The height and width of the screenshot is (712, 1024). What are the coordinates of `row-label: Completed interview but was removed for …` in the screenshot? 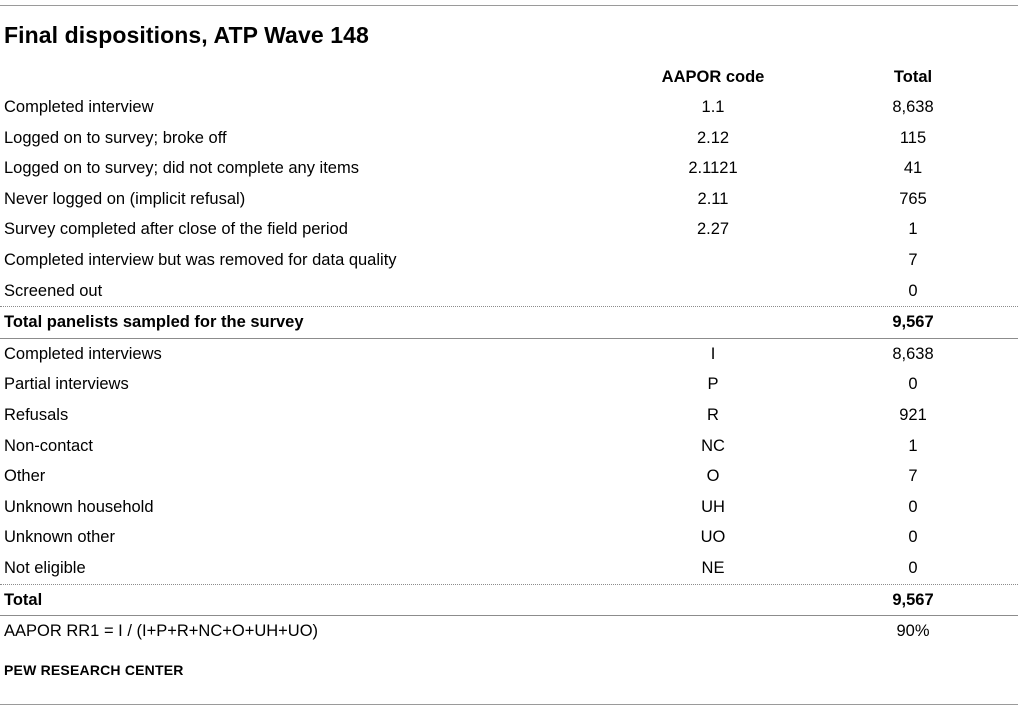 It's located at (200, 259).